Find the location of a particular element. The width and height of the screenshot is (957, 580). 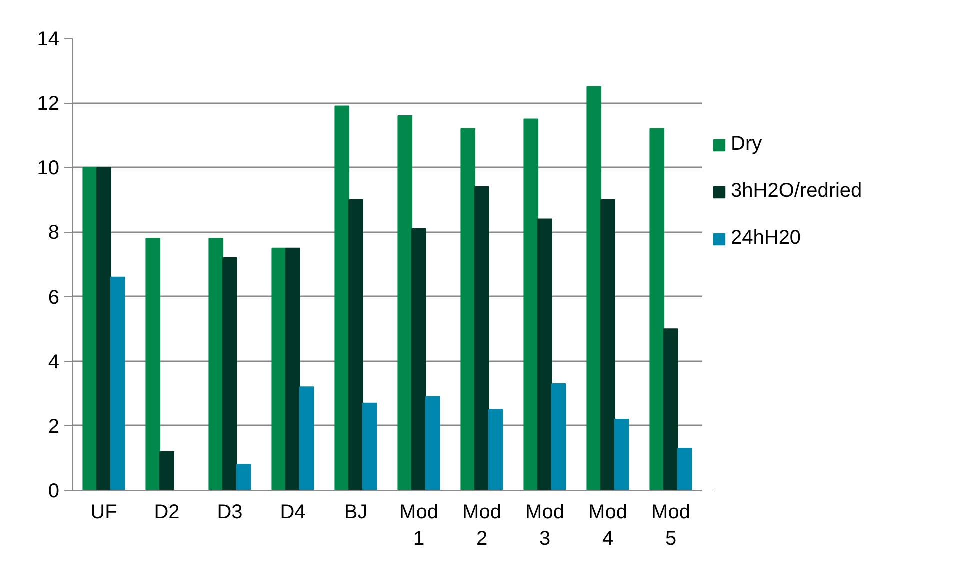

y-tick-label: 12 is located at coordinates (48, 104).